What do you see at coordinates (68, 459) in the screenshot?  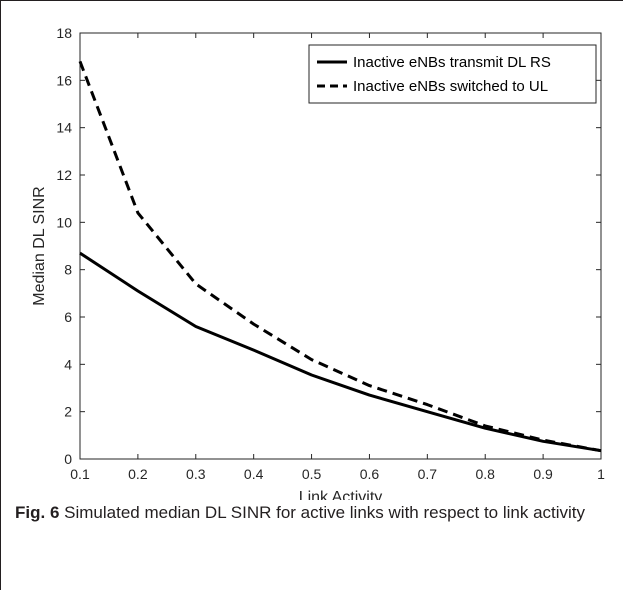 I see `y-tick-label: 0` at bounding box center [68, 459].